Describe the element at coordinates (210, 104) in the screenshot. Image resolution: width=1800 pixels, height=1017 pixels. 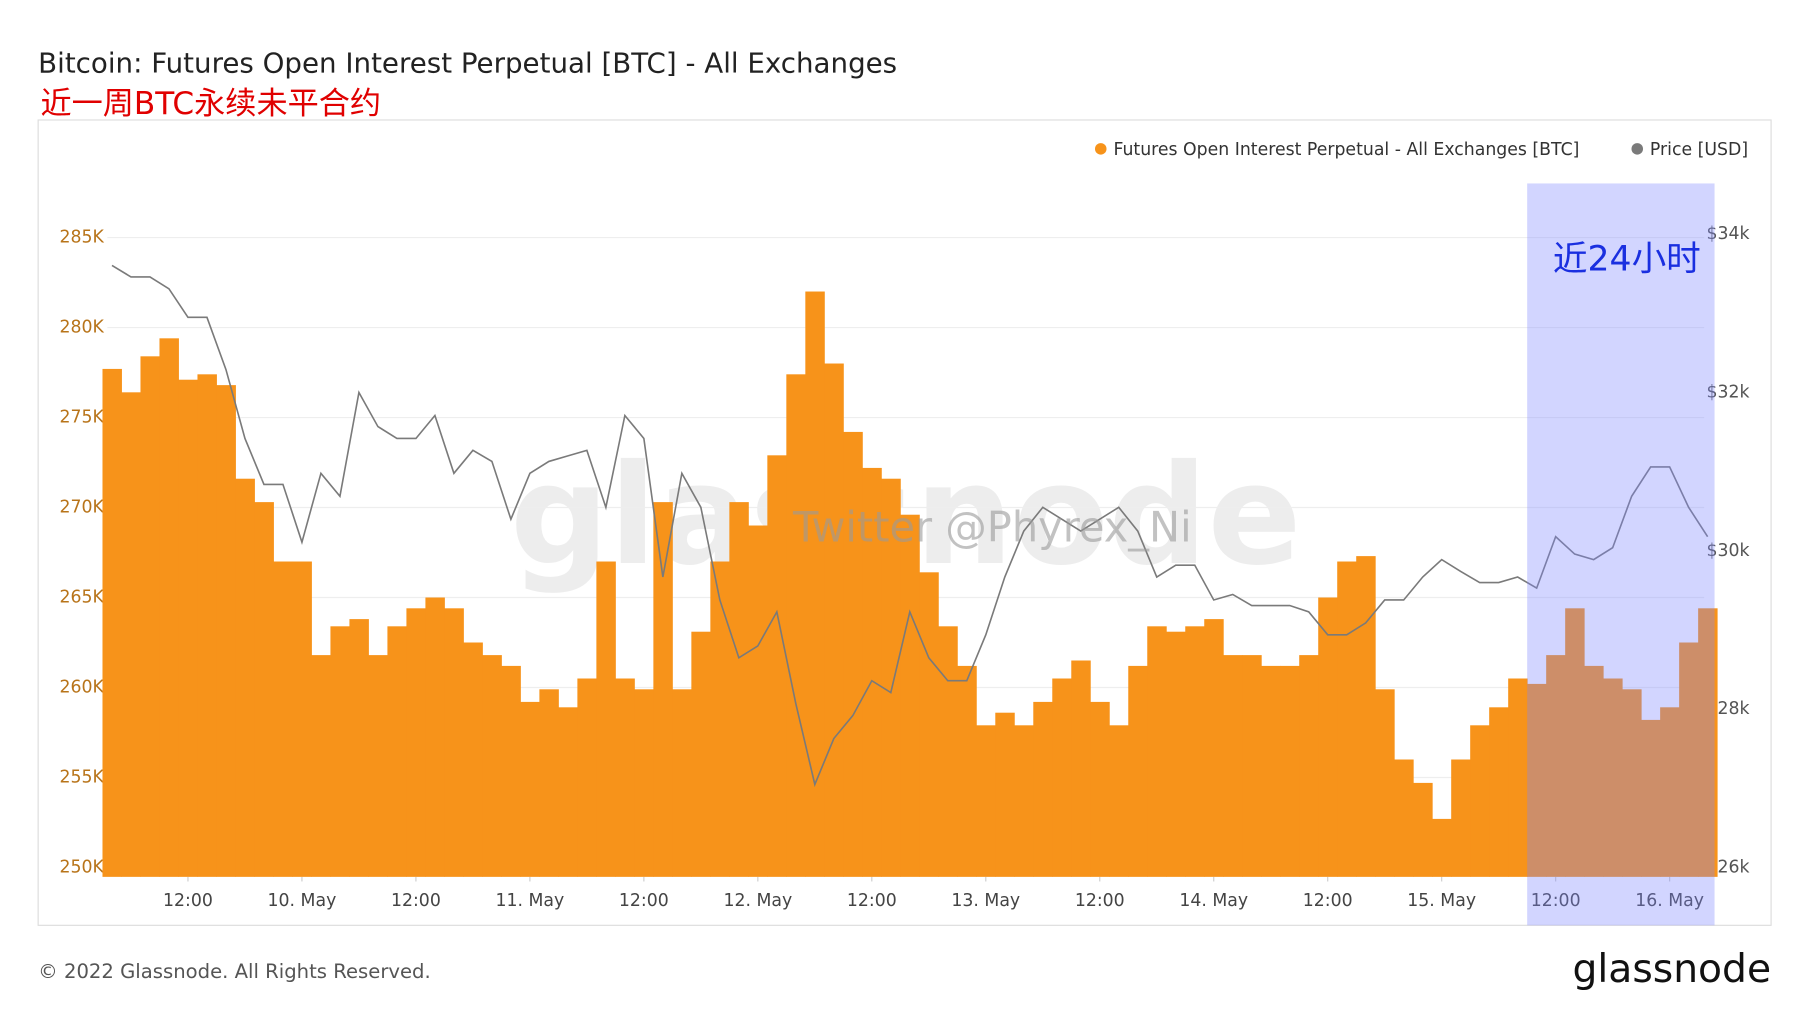
I see `chart-subtitle: 近一周BTC永续未平合约` at that location.